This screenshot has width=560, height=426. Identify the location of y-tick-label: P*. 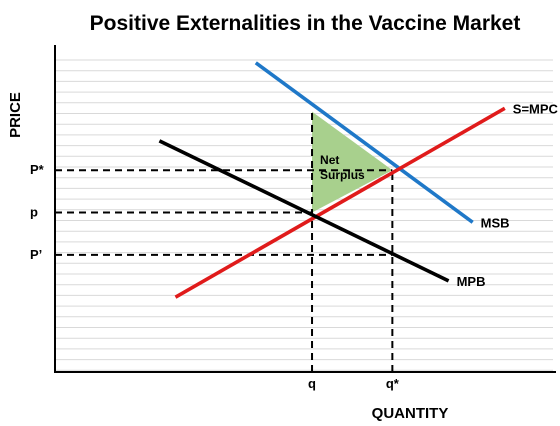
(37, 169).